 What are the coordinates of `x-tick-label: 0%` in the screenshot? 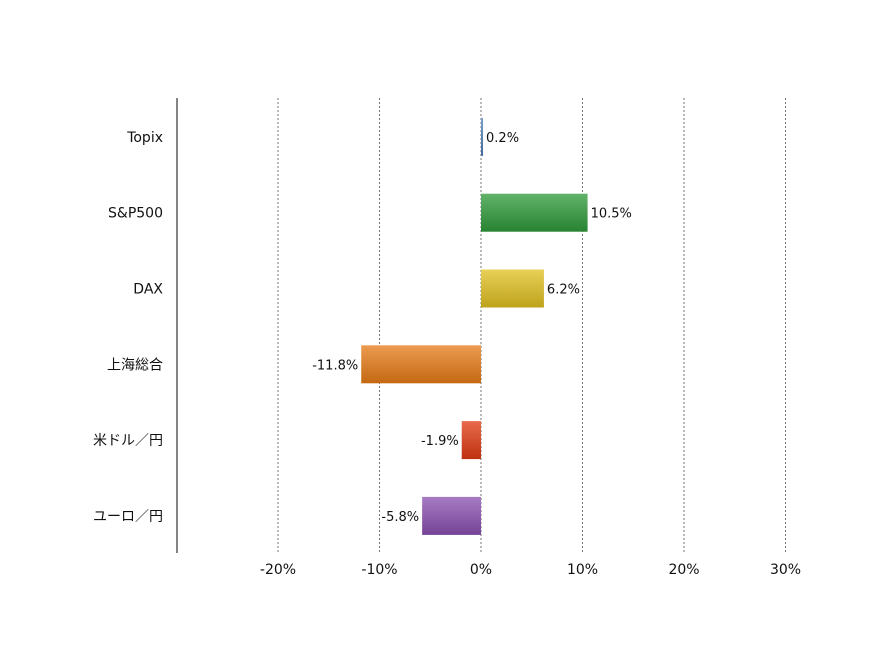 It's located at (481, 570).